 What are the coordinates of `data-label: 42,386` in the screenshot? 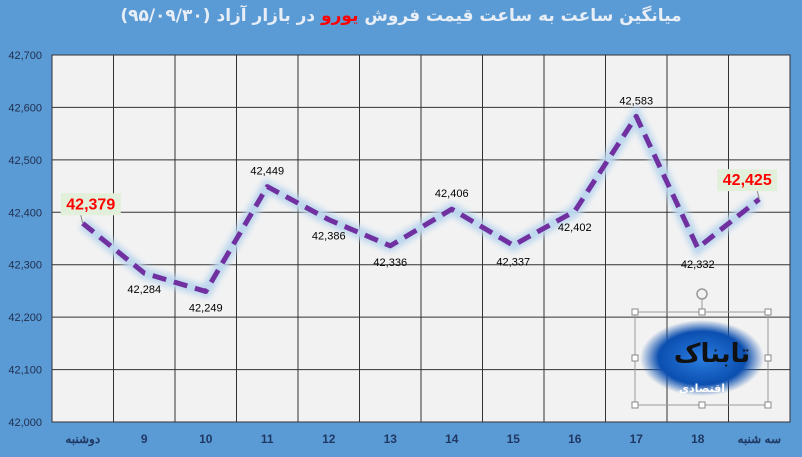 It's located at (329, 237).